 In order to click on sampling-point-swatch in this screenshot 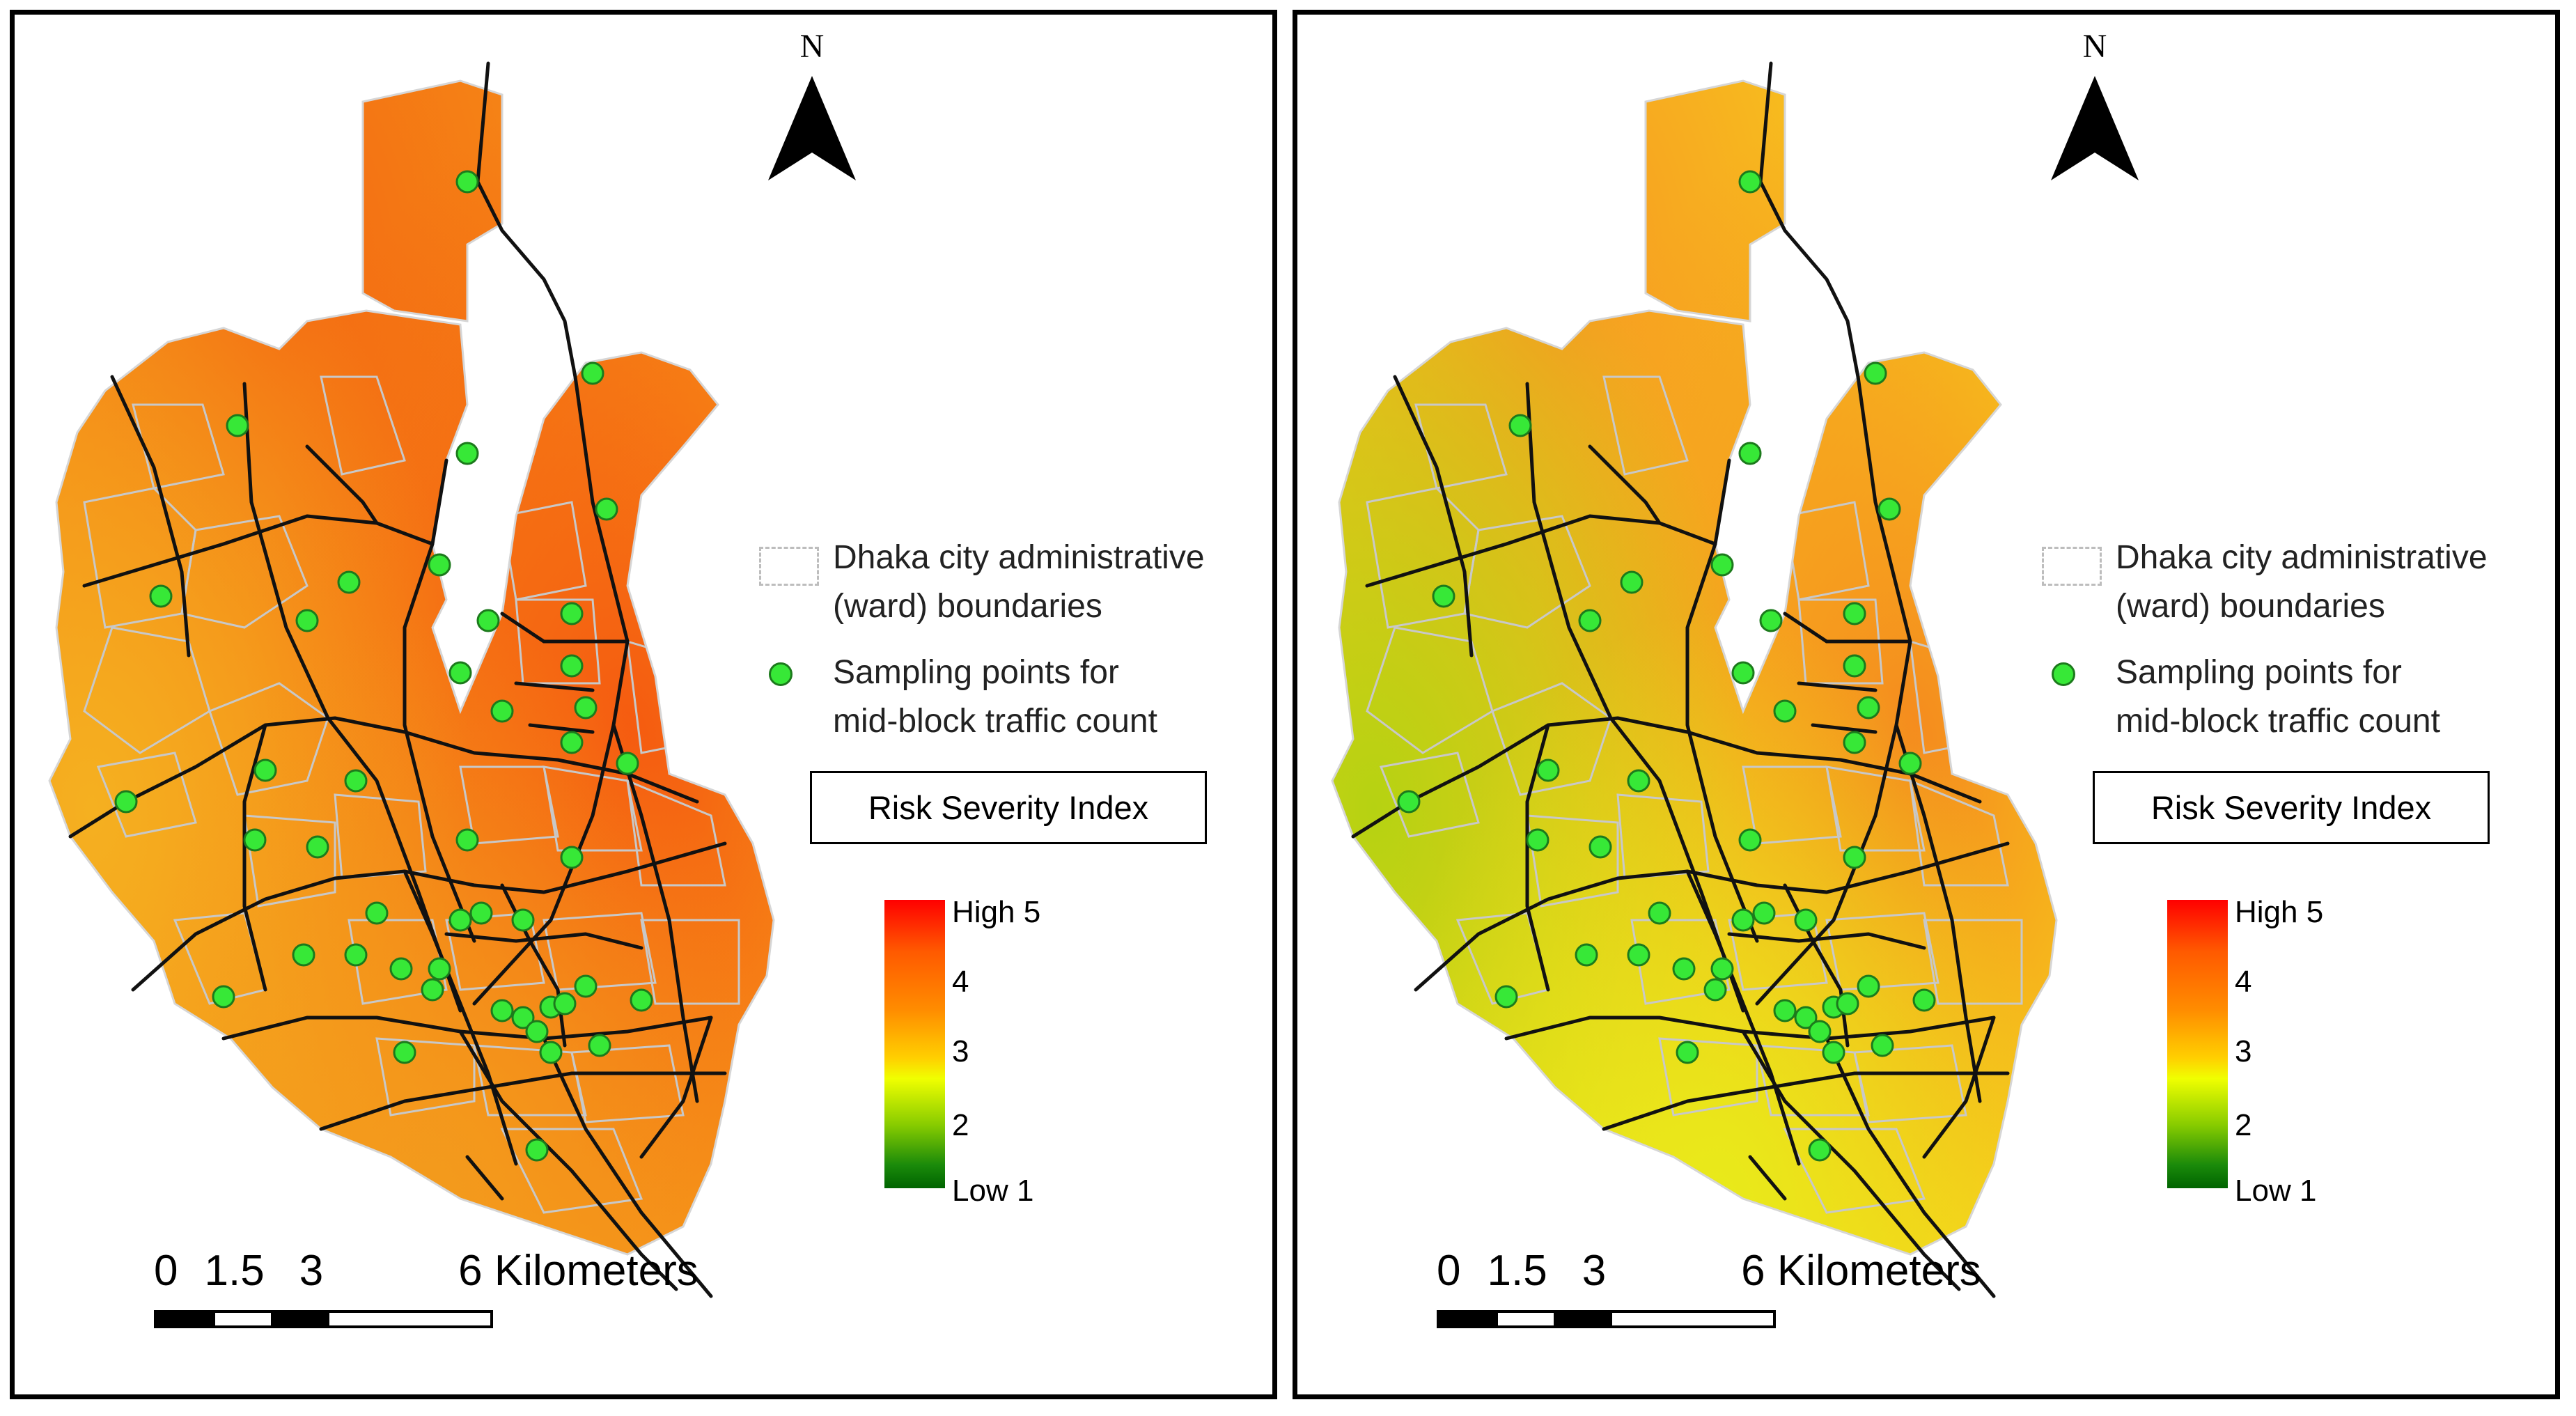, I will do `click(2063, 674)`.